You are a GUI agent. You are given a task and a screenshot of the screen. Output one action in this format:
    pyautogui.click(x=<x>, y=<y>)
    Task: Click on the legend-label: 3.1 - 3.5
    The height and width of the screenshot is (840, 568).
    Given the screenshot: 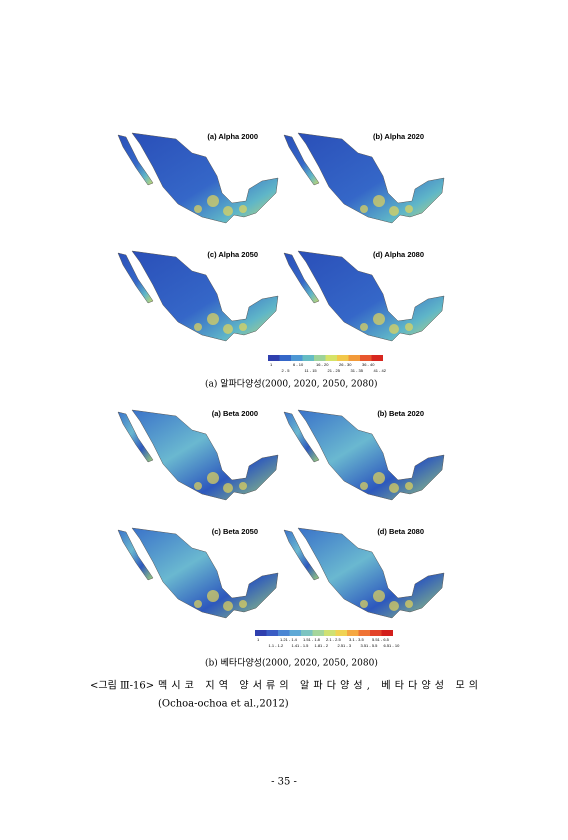 What is the action you would take?
    pyautogui.click(x=356, y=639)
    